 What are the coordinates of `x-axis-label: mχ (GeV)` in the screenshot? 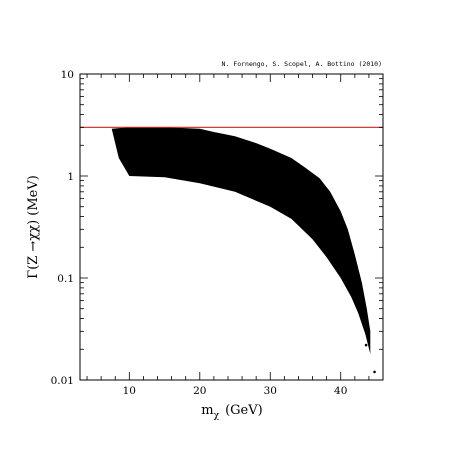 It's located at (231, 412).